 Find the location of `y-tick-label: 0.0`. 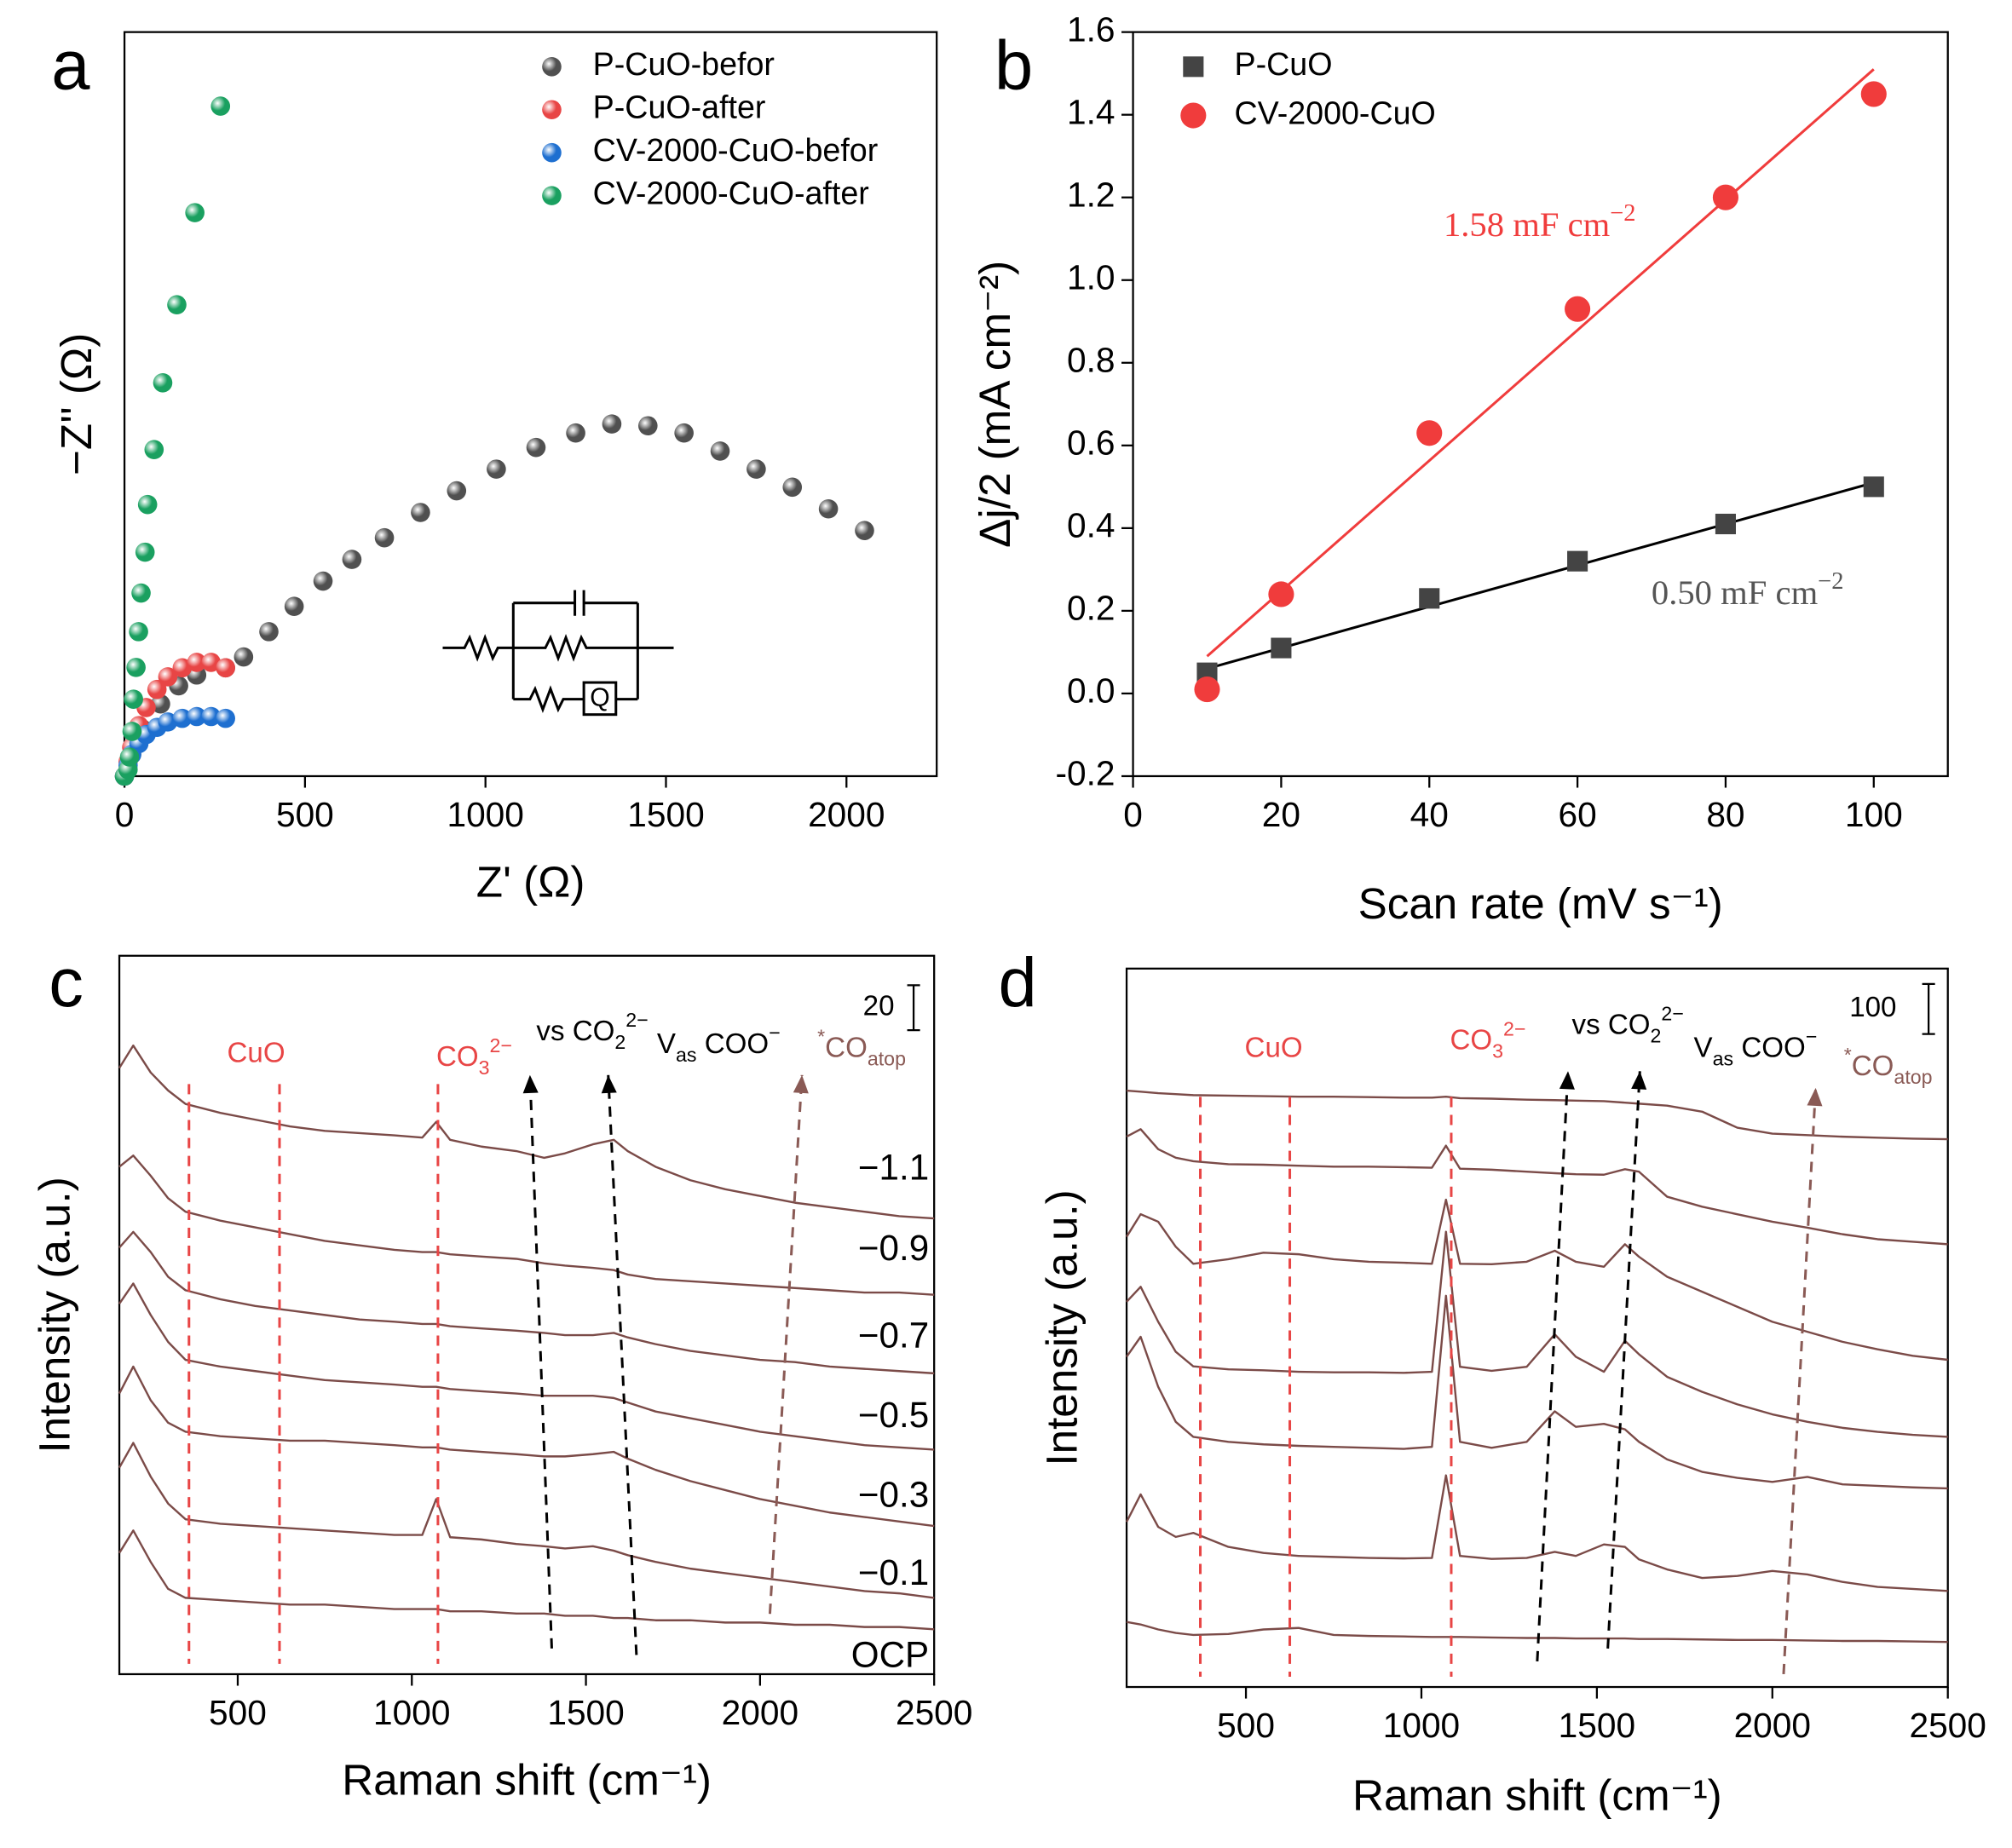

y-tick-label: 0.0 is located at coordinates (1092, 691).